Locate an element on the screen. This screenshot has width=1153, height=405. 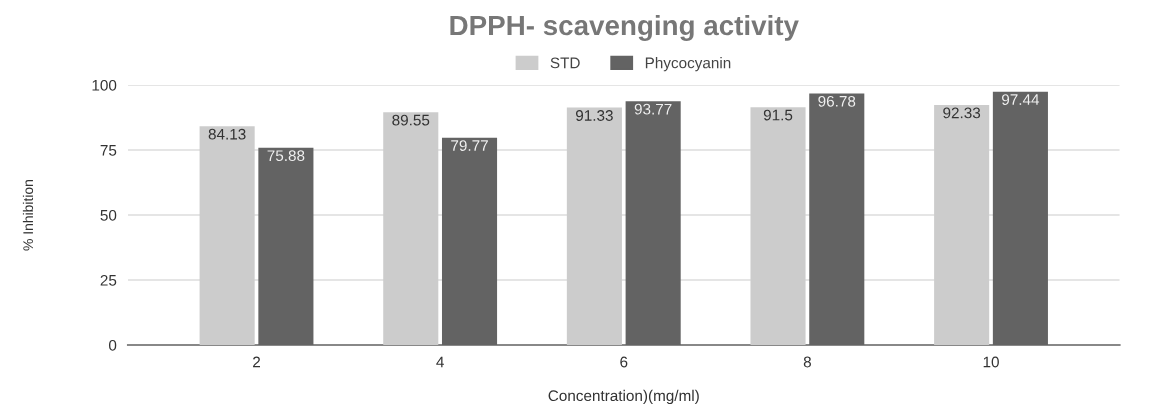
data-label: 96.78 is located at coordinates (837, 101).